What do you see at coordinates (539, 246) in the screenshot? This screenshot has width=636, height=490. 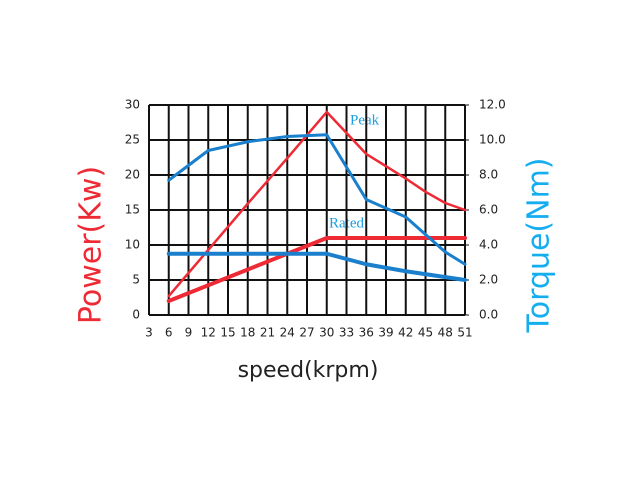 I see `y2-axis-label: Torque(Nm)` at bounding box center [539, 246].